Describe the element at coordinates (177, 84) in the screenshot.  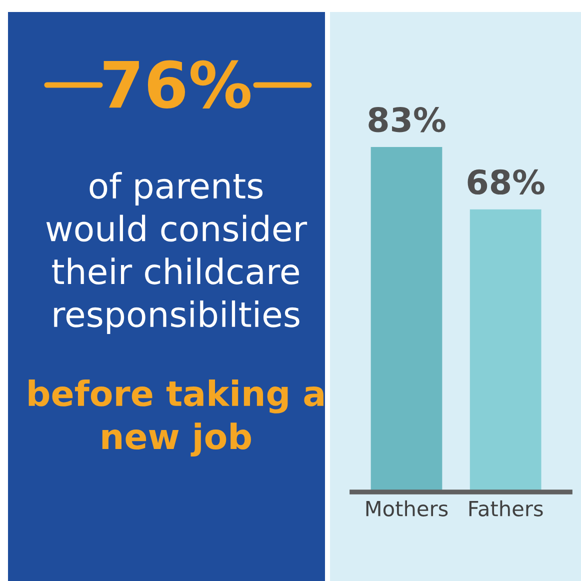
I see `text: 76%` at that location.